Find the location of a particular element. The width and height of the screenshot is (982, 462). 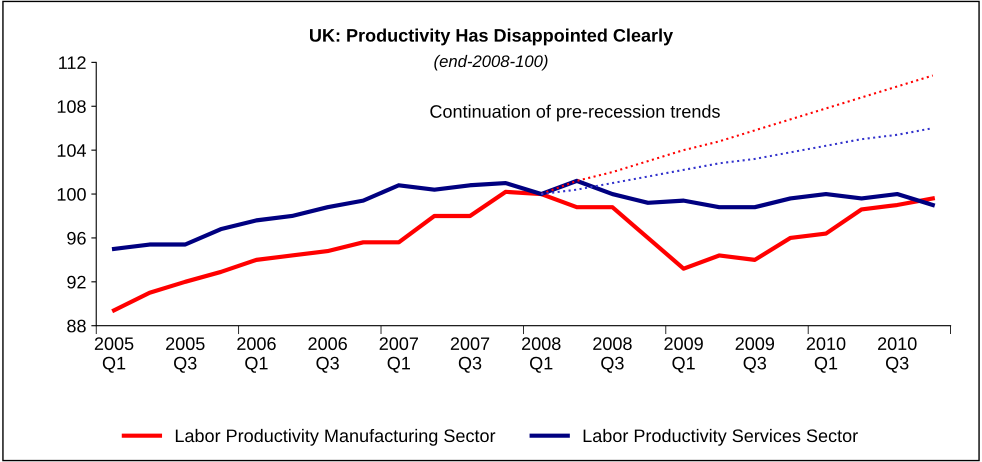

y-tick-label: 108 is located at coordinates (72, 106).